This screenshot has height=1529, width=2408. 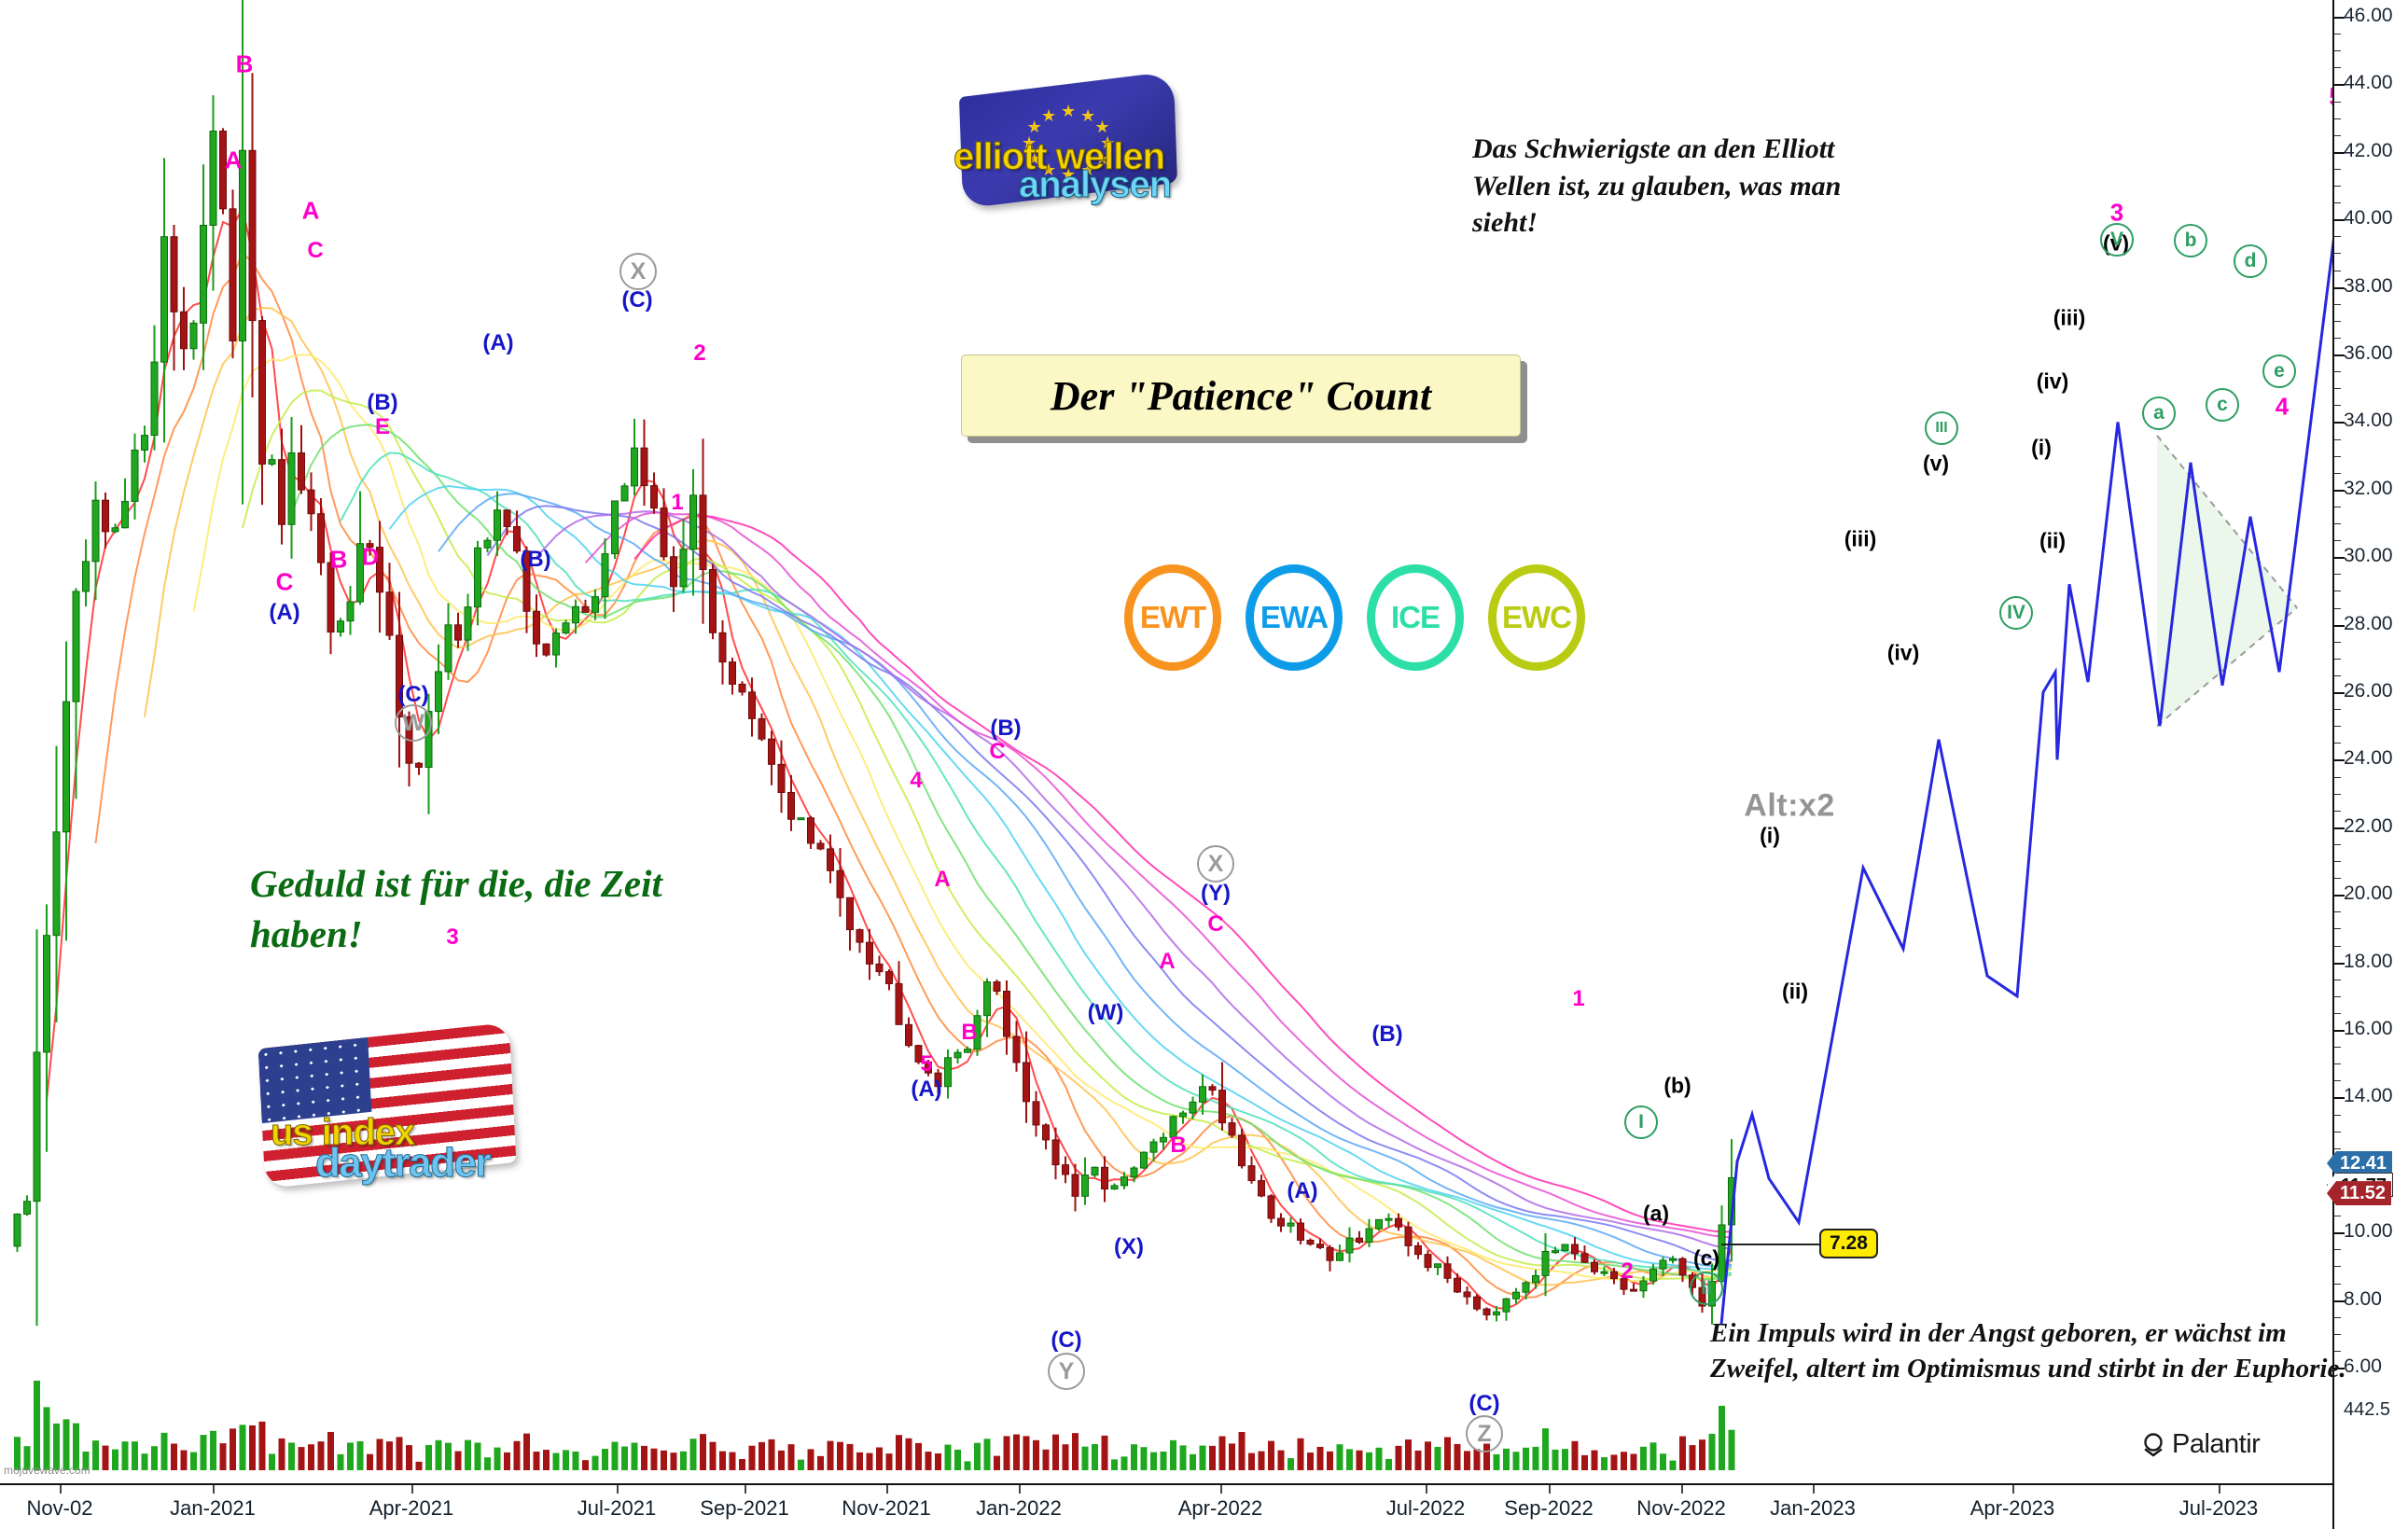 What do you see at coordinates (1416, 617) in the screenshot?
I see `brand-badge-ice: ICE` at bounding box center [1416, 617].